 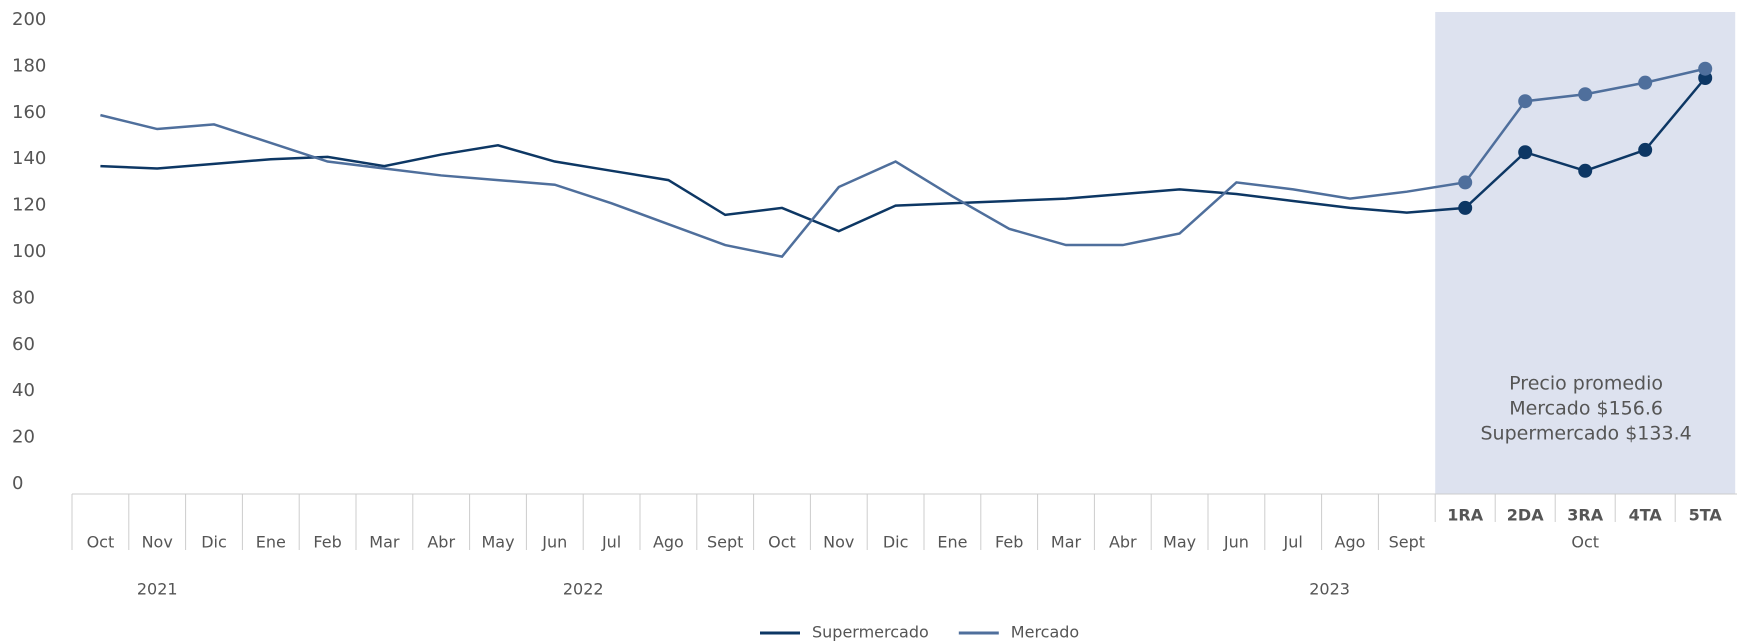 What do you see at coordinates (23, 297) in the screenshot?
I see `y-tick-label: 80` at bounding box center [23, 297].